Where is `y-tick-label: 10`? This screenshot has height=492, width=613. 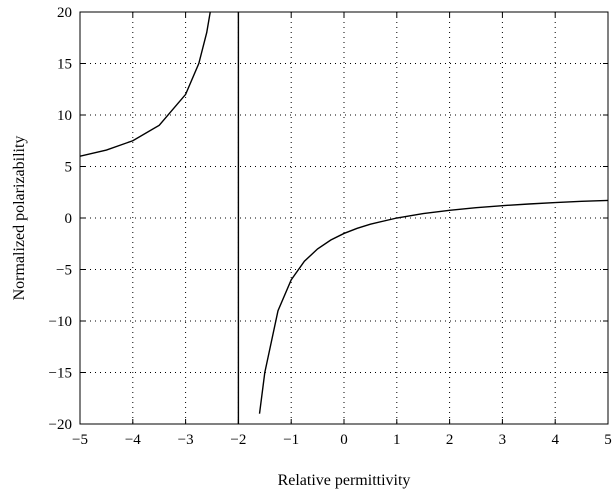 y-tick-label: 10 is located at coordinates (64, 116).